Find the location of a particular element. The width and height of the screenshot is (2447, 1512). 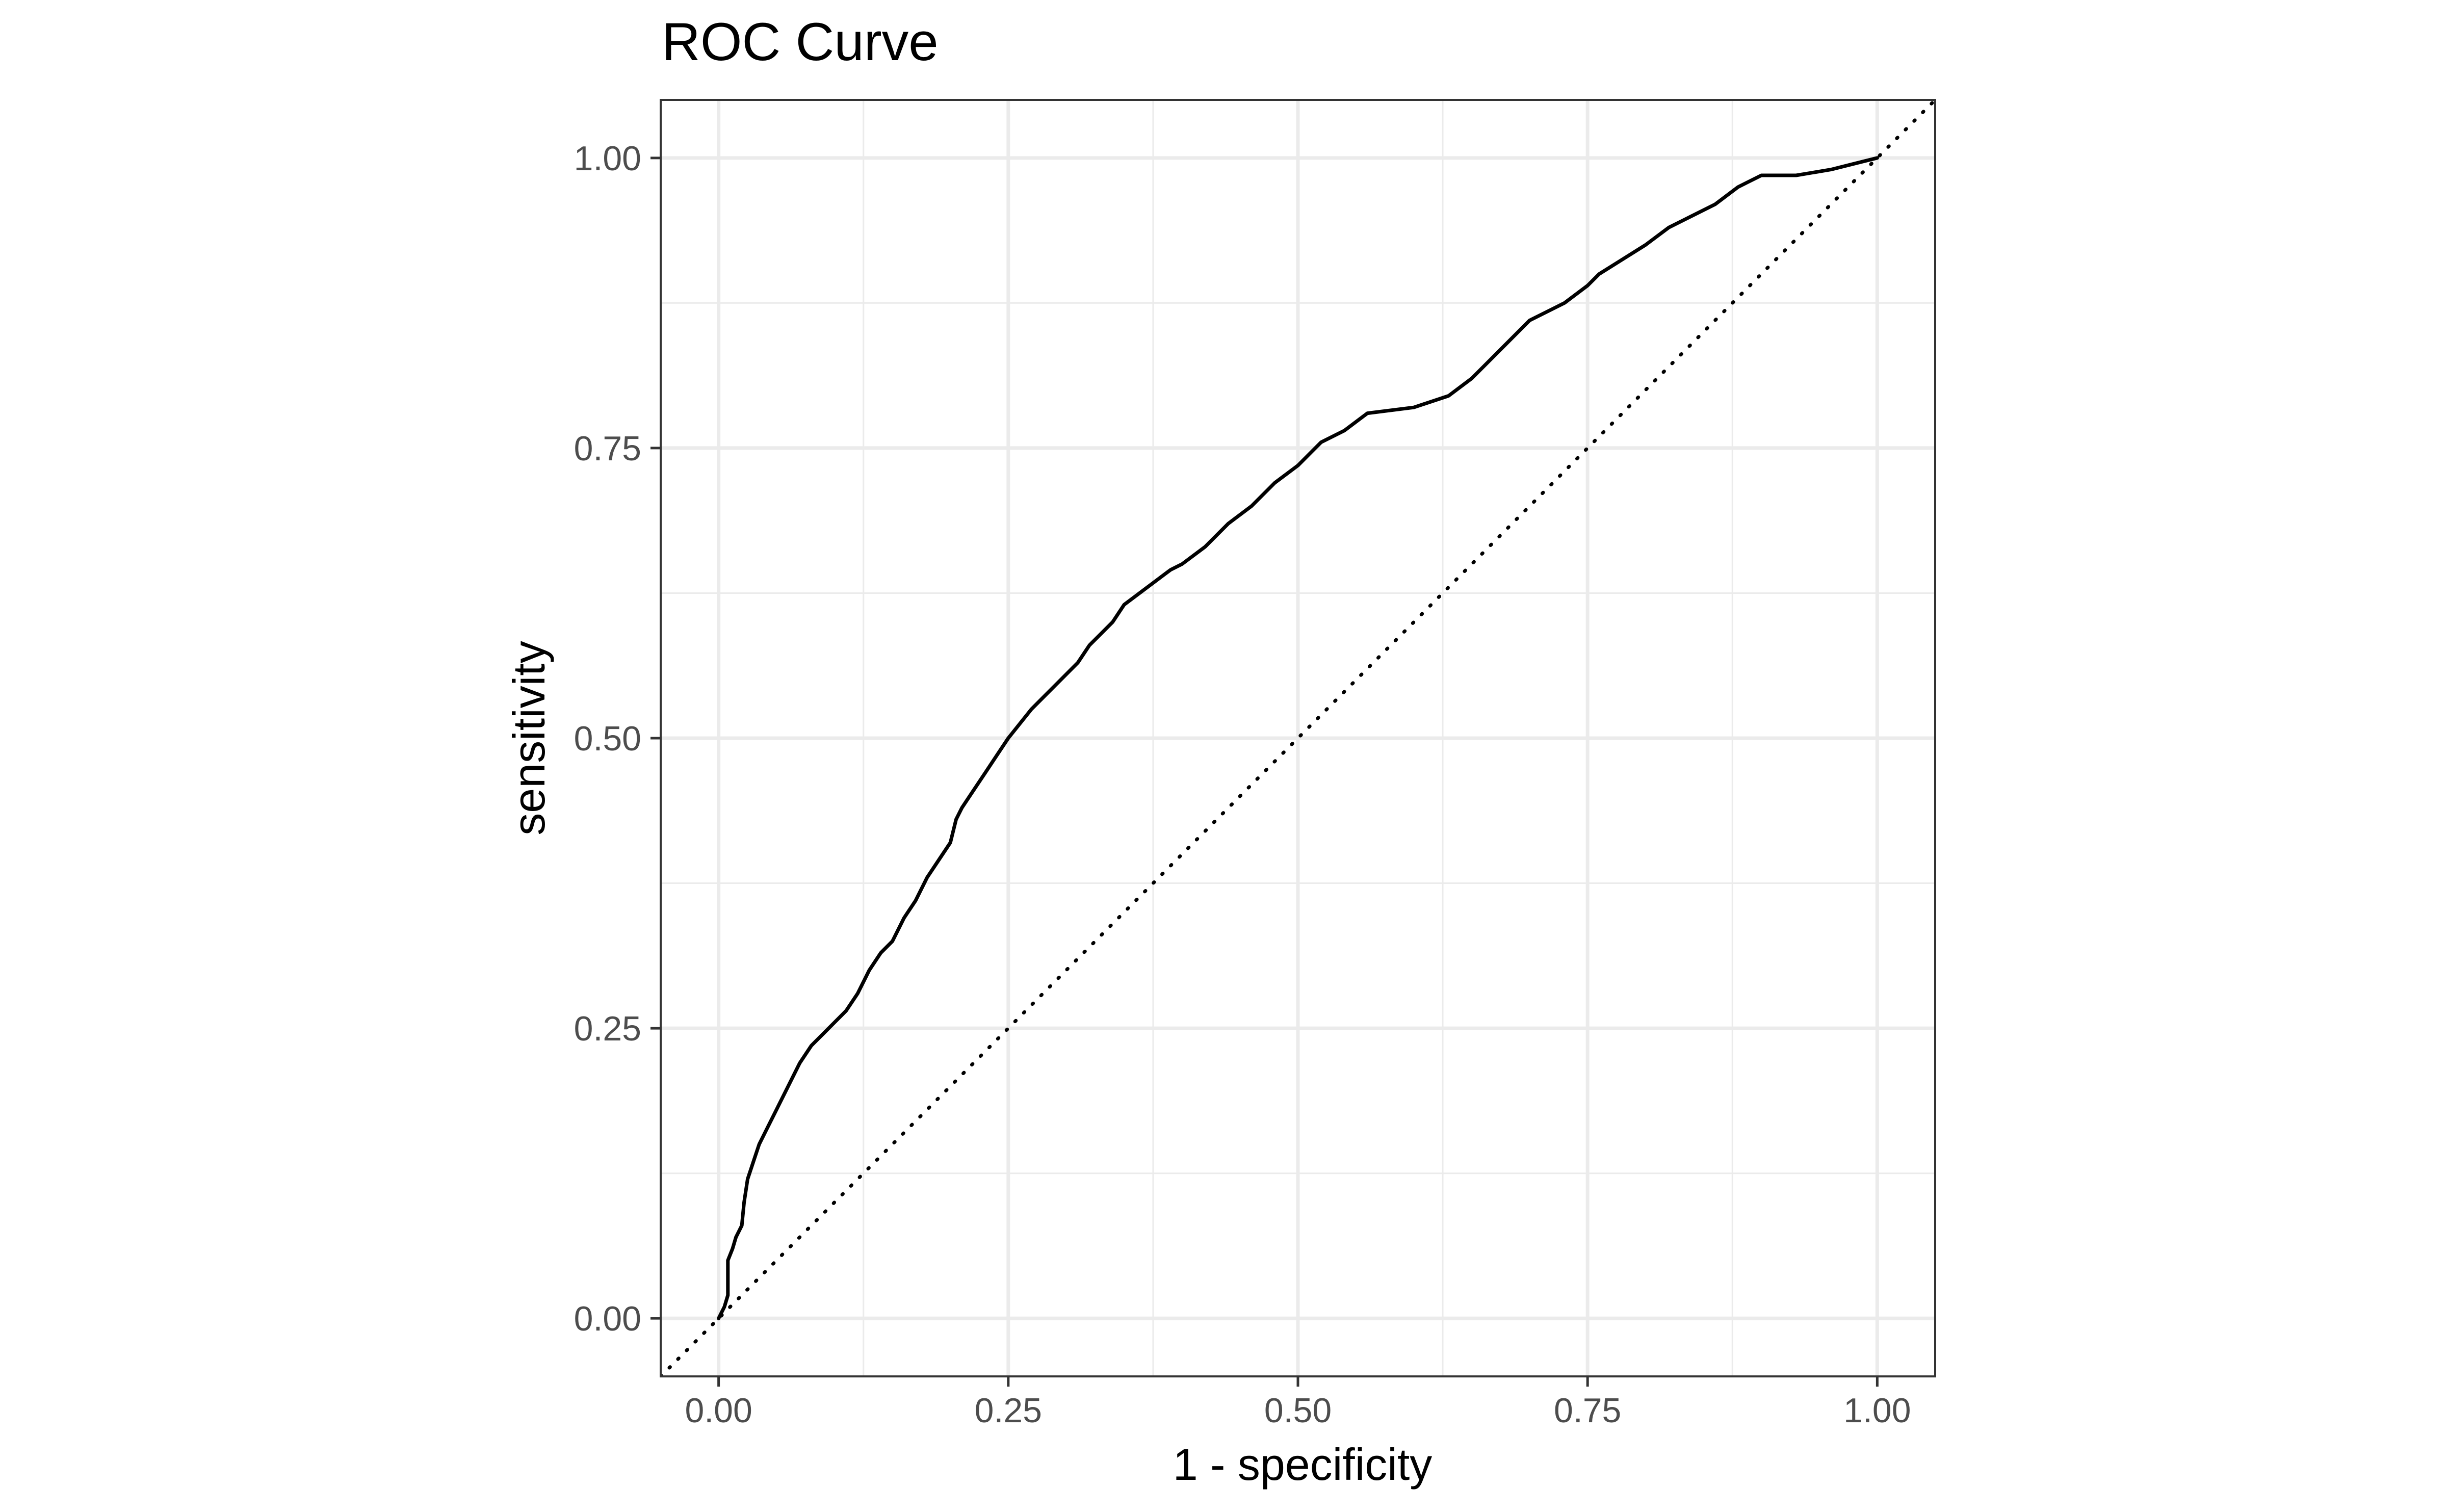

y-tick-label: 0.00 is located at coordinates (607, 1318).